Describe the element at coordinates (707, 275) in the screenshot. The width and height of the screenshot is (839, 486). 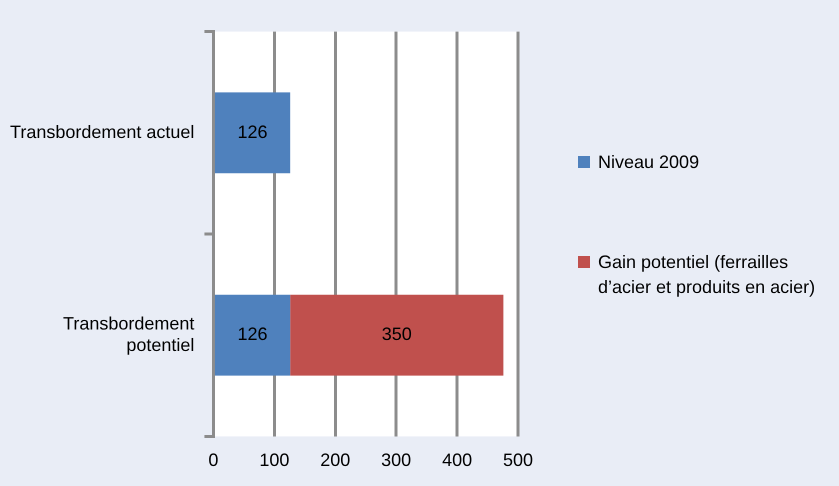
I see `legend-label: Gain potentiel (ferrailles d’acier et produits en acier)` at that location.